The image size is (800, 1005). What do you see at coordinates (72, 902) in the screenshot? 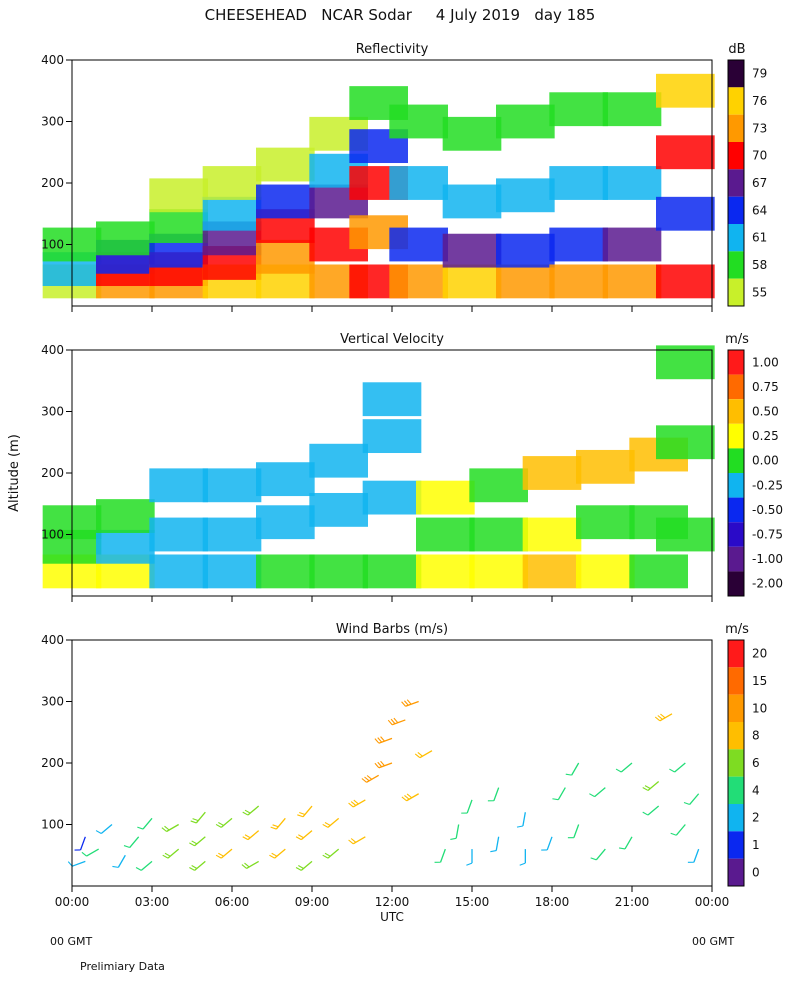
I see `x-tick-label: 00:00` at bounding box center [72, 902].